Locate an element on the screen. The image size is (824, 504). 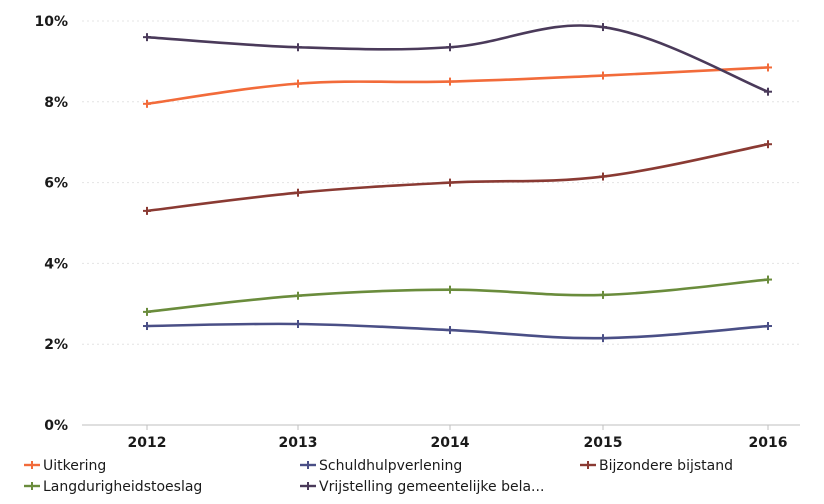
y-tick-label: 4% is located at coordinates (56, 264).